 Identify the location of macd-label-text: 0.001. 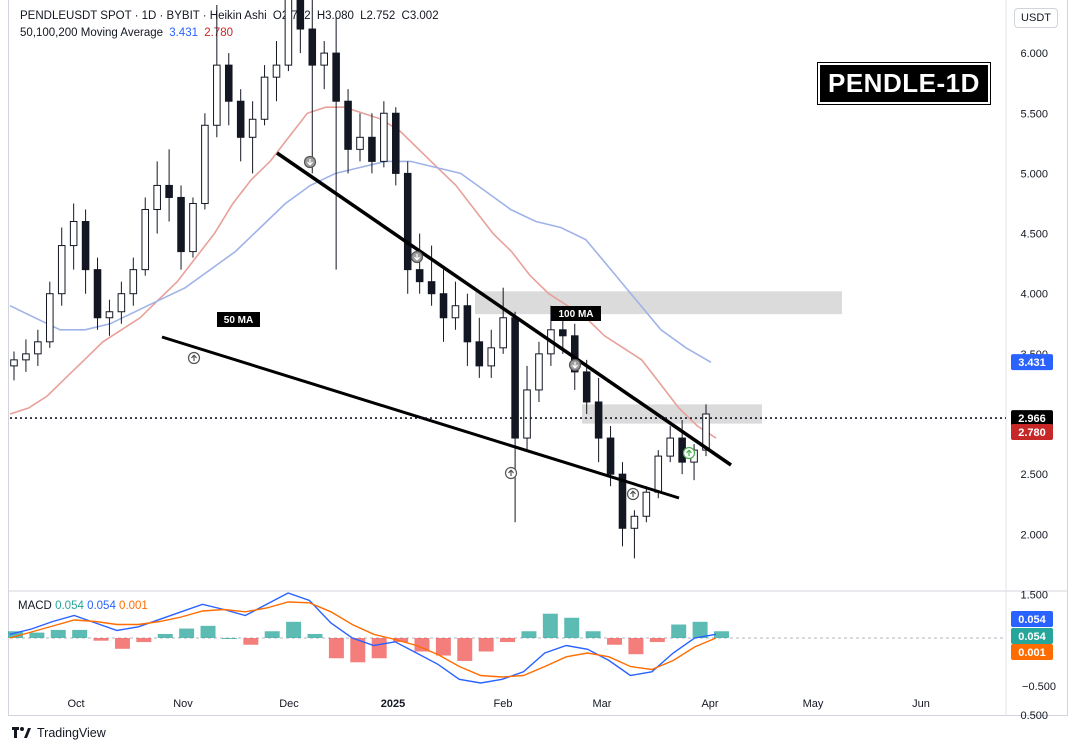
(1032, 653).